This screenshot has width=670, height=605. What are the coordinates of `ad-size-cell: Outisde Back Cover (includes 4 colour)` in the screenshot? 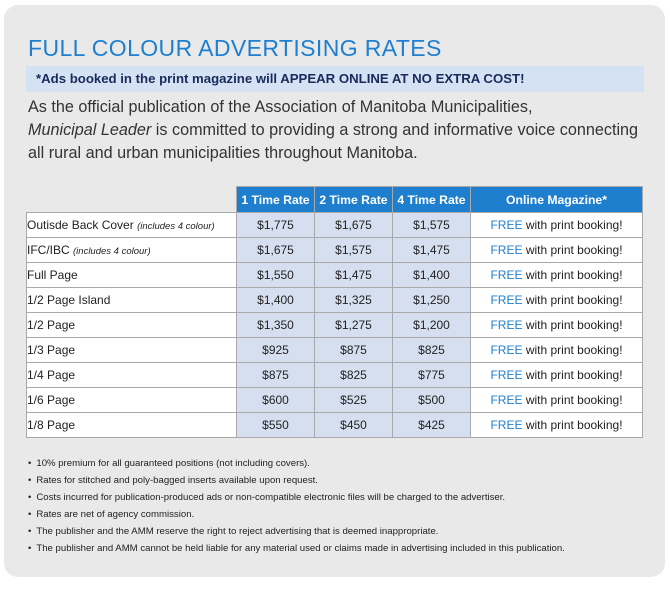 It's located at (131, 225).